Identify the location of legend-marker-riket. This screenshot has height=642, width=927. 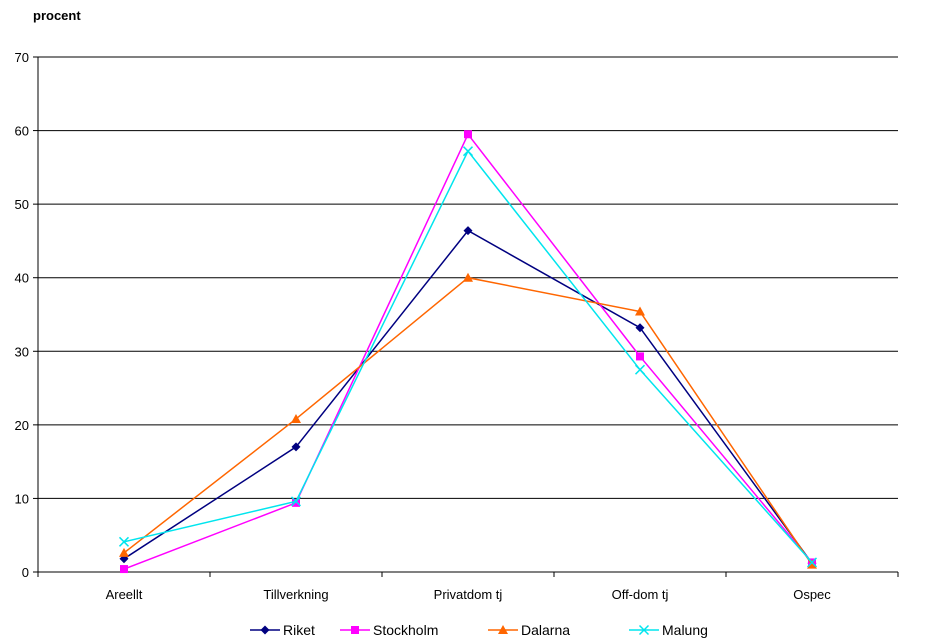
(265, 630).